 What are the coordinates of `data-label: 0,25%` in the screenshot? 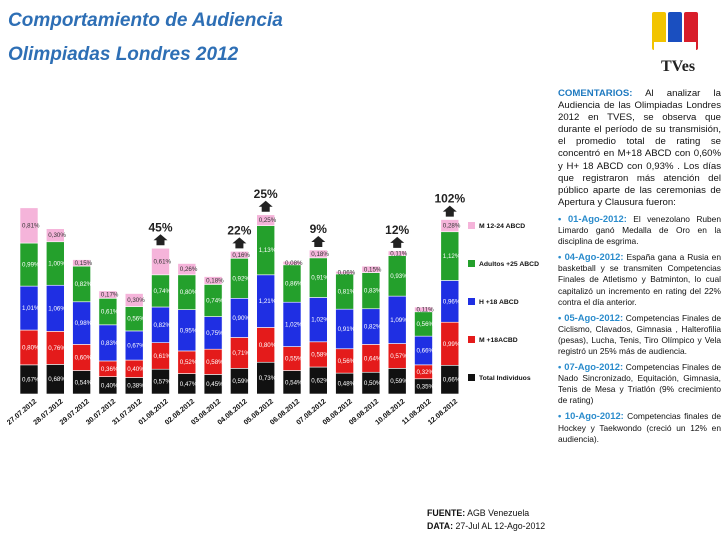 It's located at (268, 220).